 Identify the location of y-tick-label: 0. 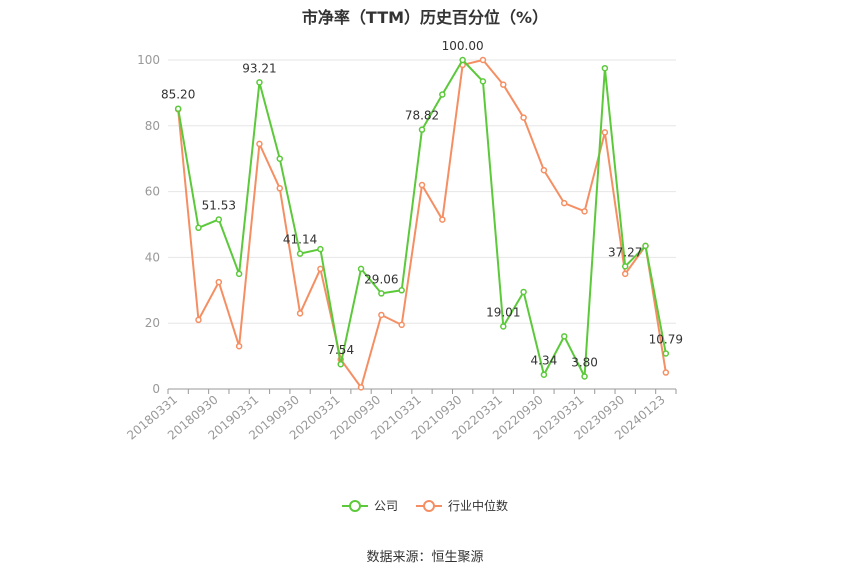
(156, 389).